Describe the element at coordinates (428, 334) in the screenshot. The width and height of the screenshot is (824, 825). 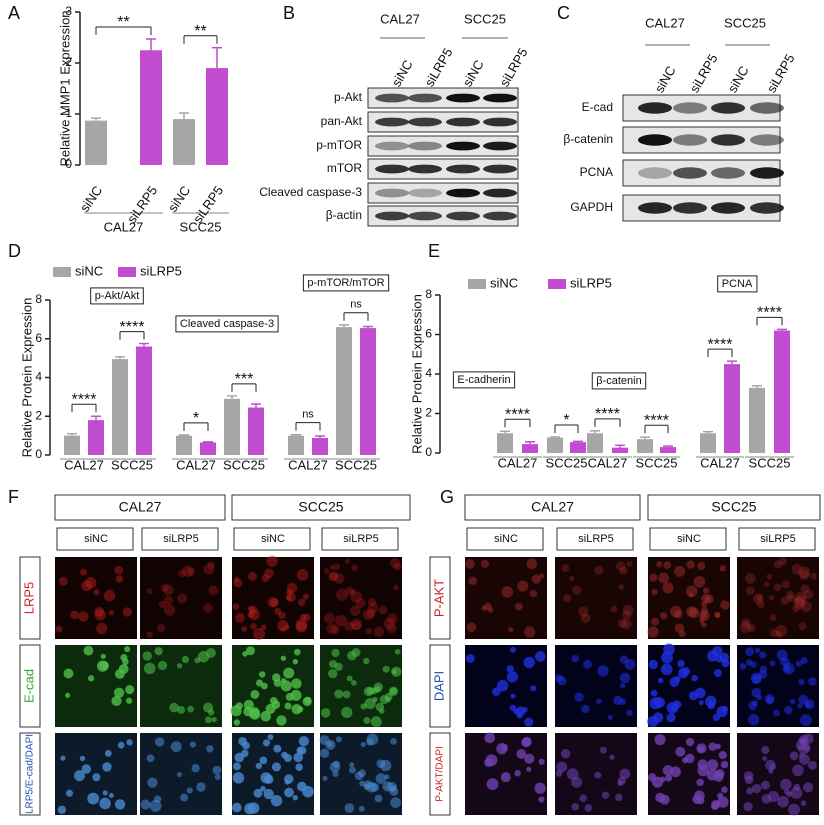
I see `y-tick-label: 6` at that location.